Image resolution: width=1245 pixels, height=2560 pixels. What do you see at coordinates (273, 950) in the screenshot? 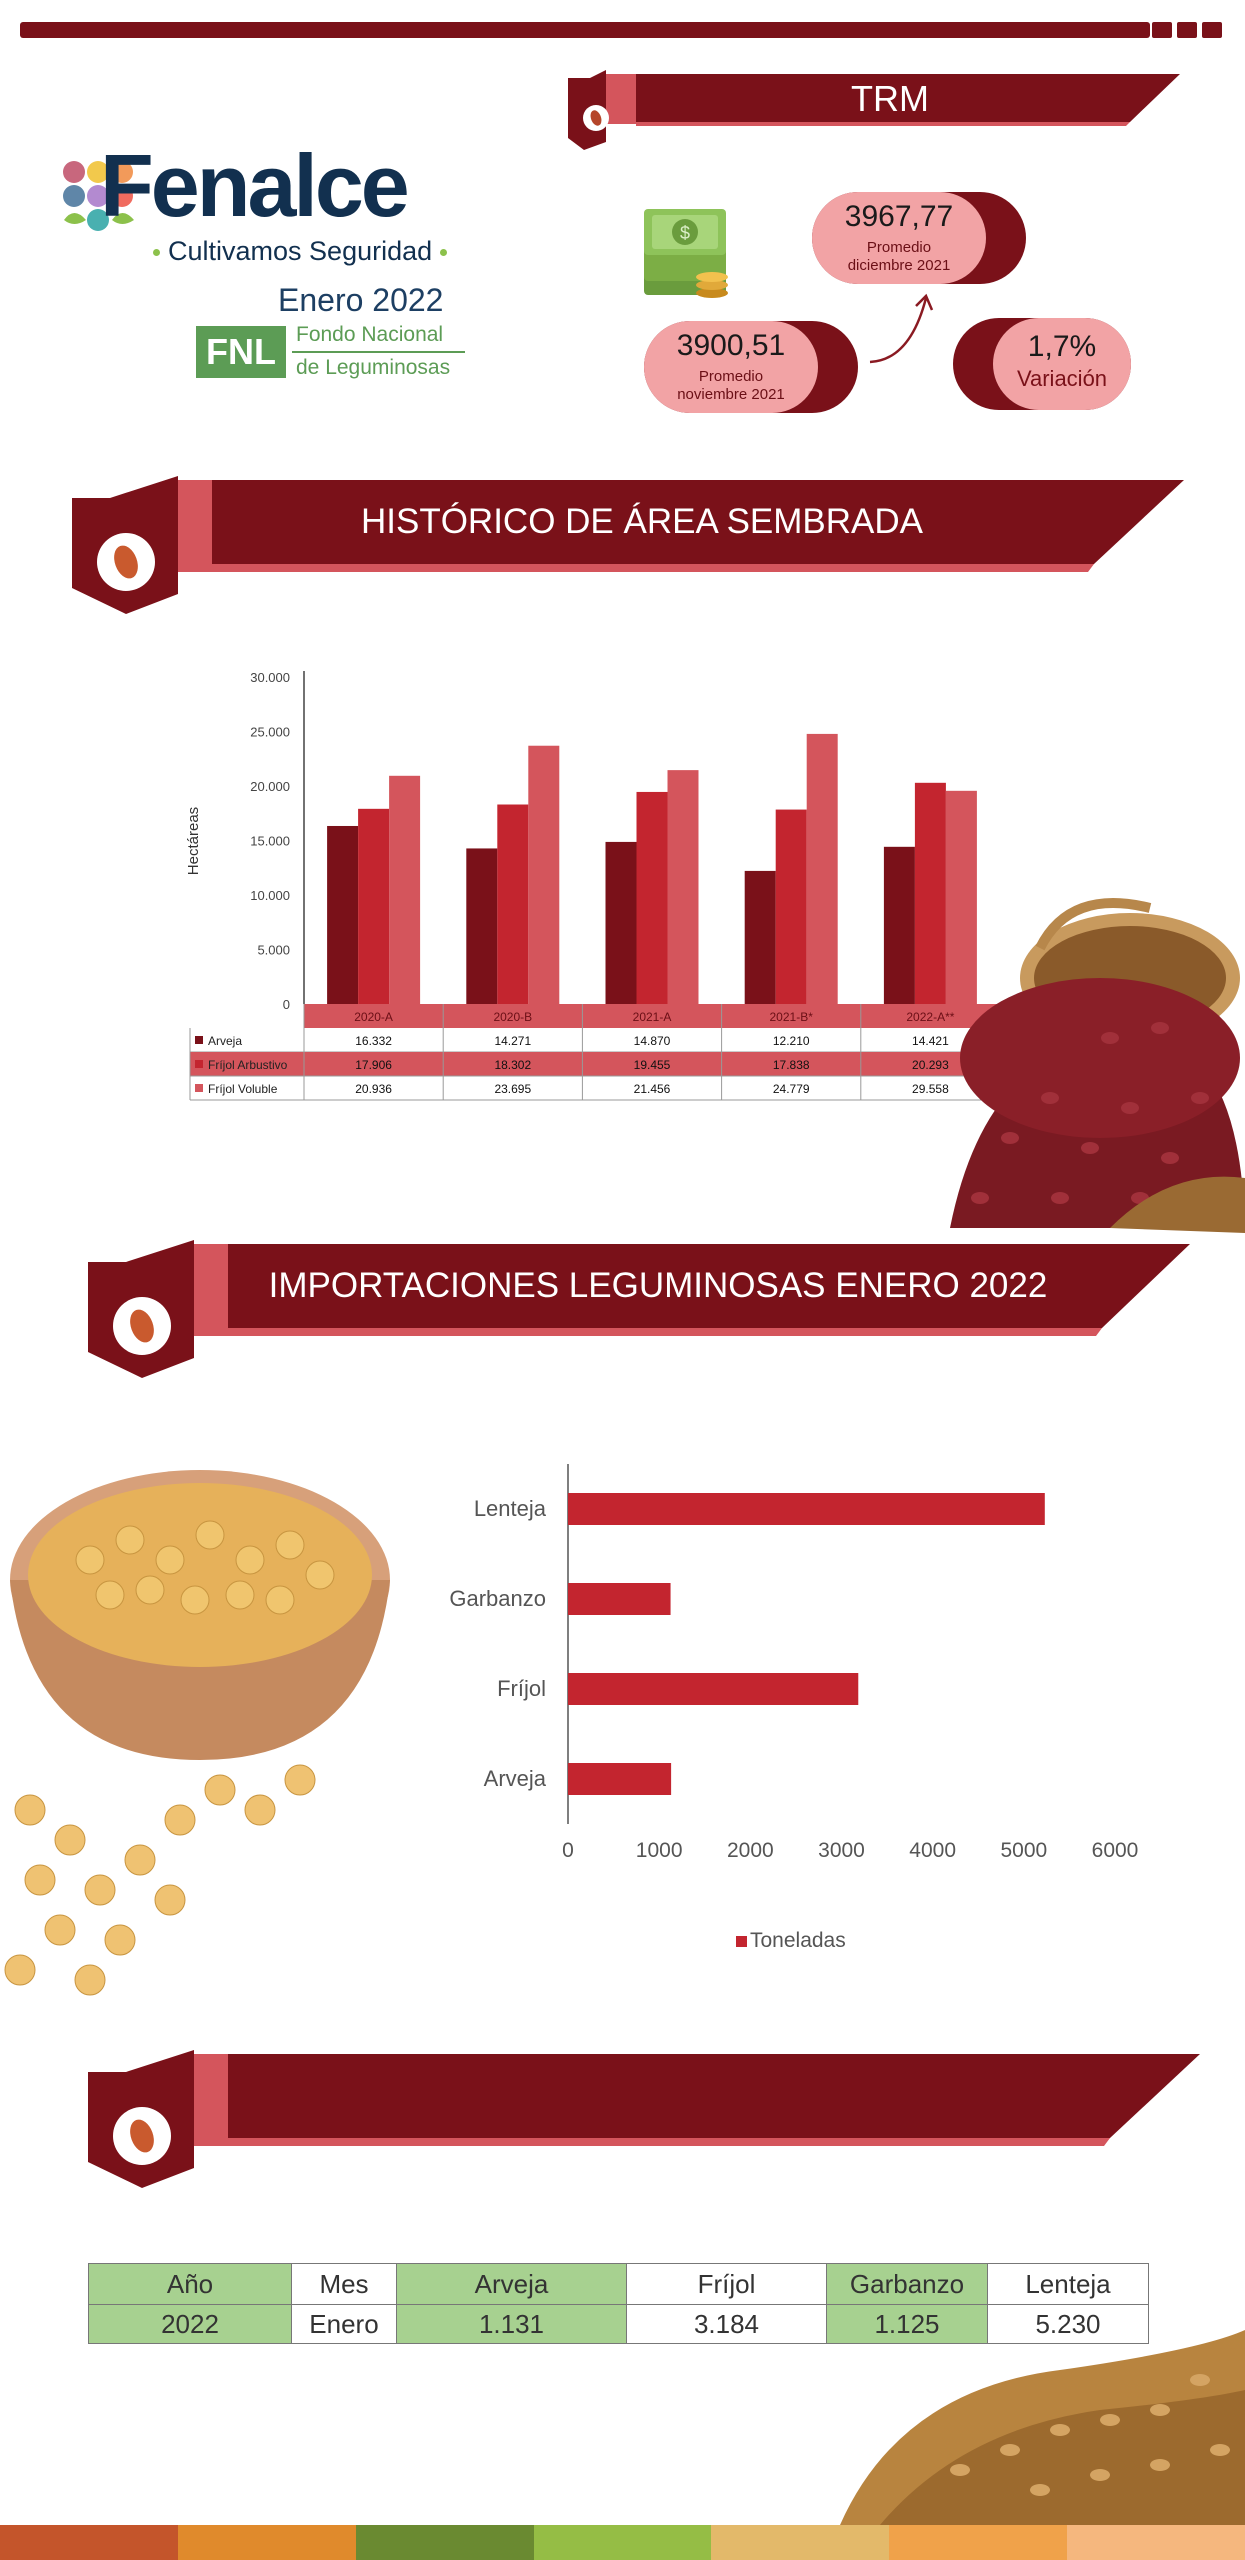
I see `y-tick-label: 5.000` at bounding box center [273, 950].